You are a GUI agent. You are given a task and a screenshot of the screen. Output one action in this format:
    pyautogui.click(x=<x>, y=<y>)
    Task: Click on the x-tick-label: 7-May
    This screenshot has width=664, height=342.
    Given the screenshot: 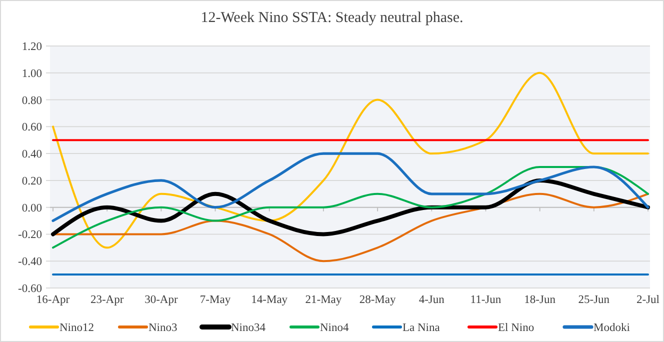 What is the action you would take?
    pyautogui.click(x=215, y=300)
    